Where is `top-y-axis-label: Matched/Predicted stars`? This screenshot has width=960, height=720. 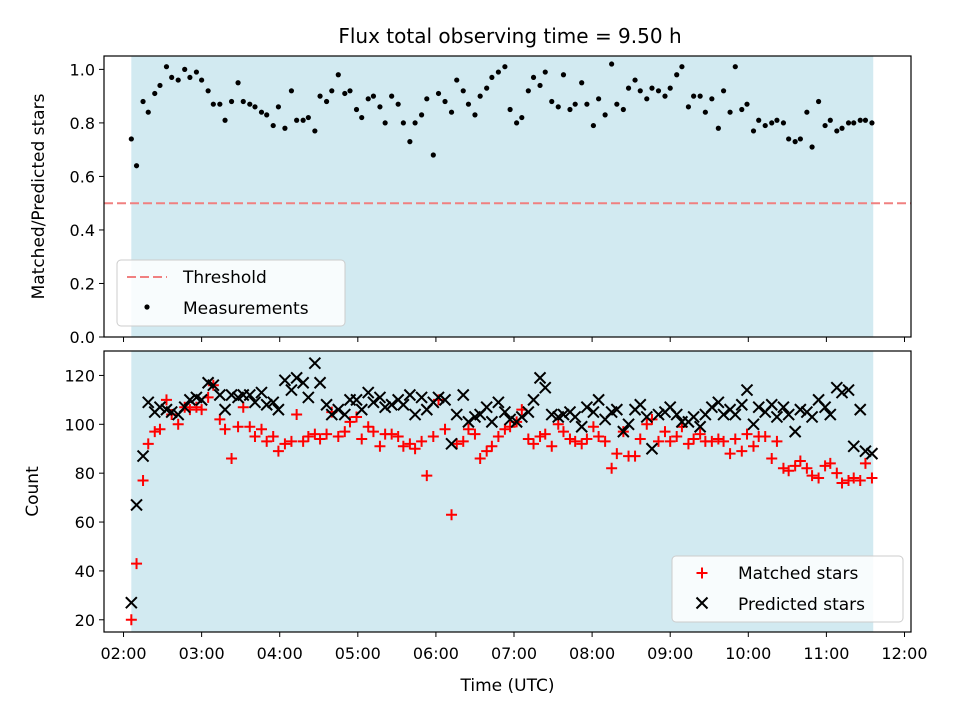 top-y-axis-label: Matched/Predicted stars is located at coordinates (39, 196).